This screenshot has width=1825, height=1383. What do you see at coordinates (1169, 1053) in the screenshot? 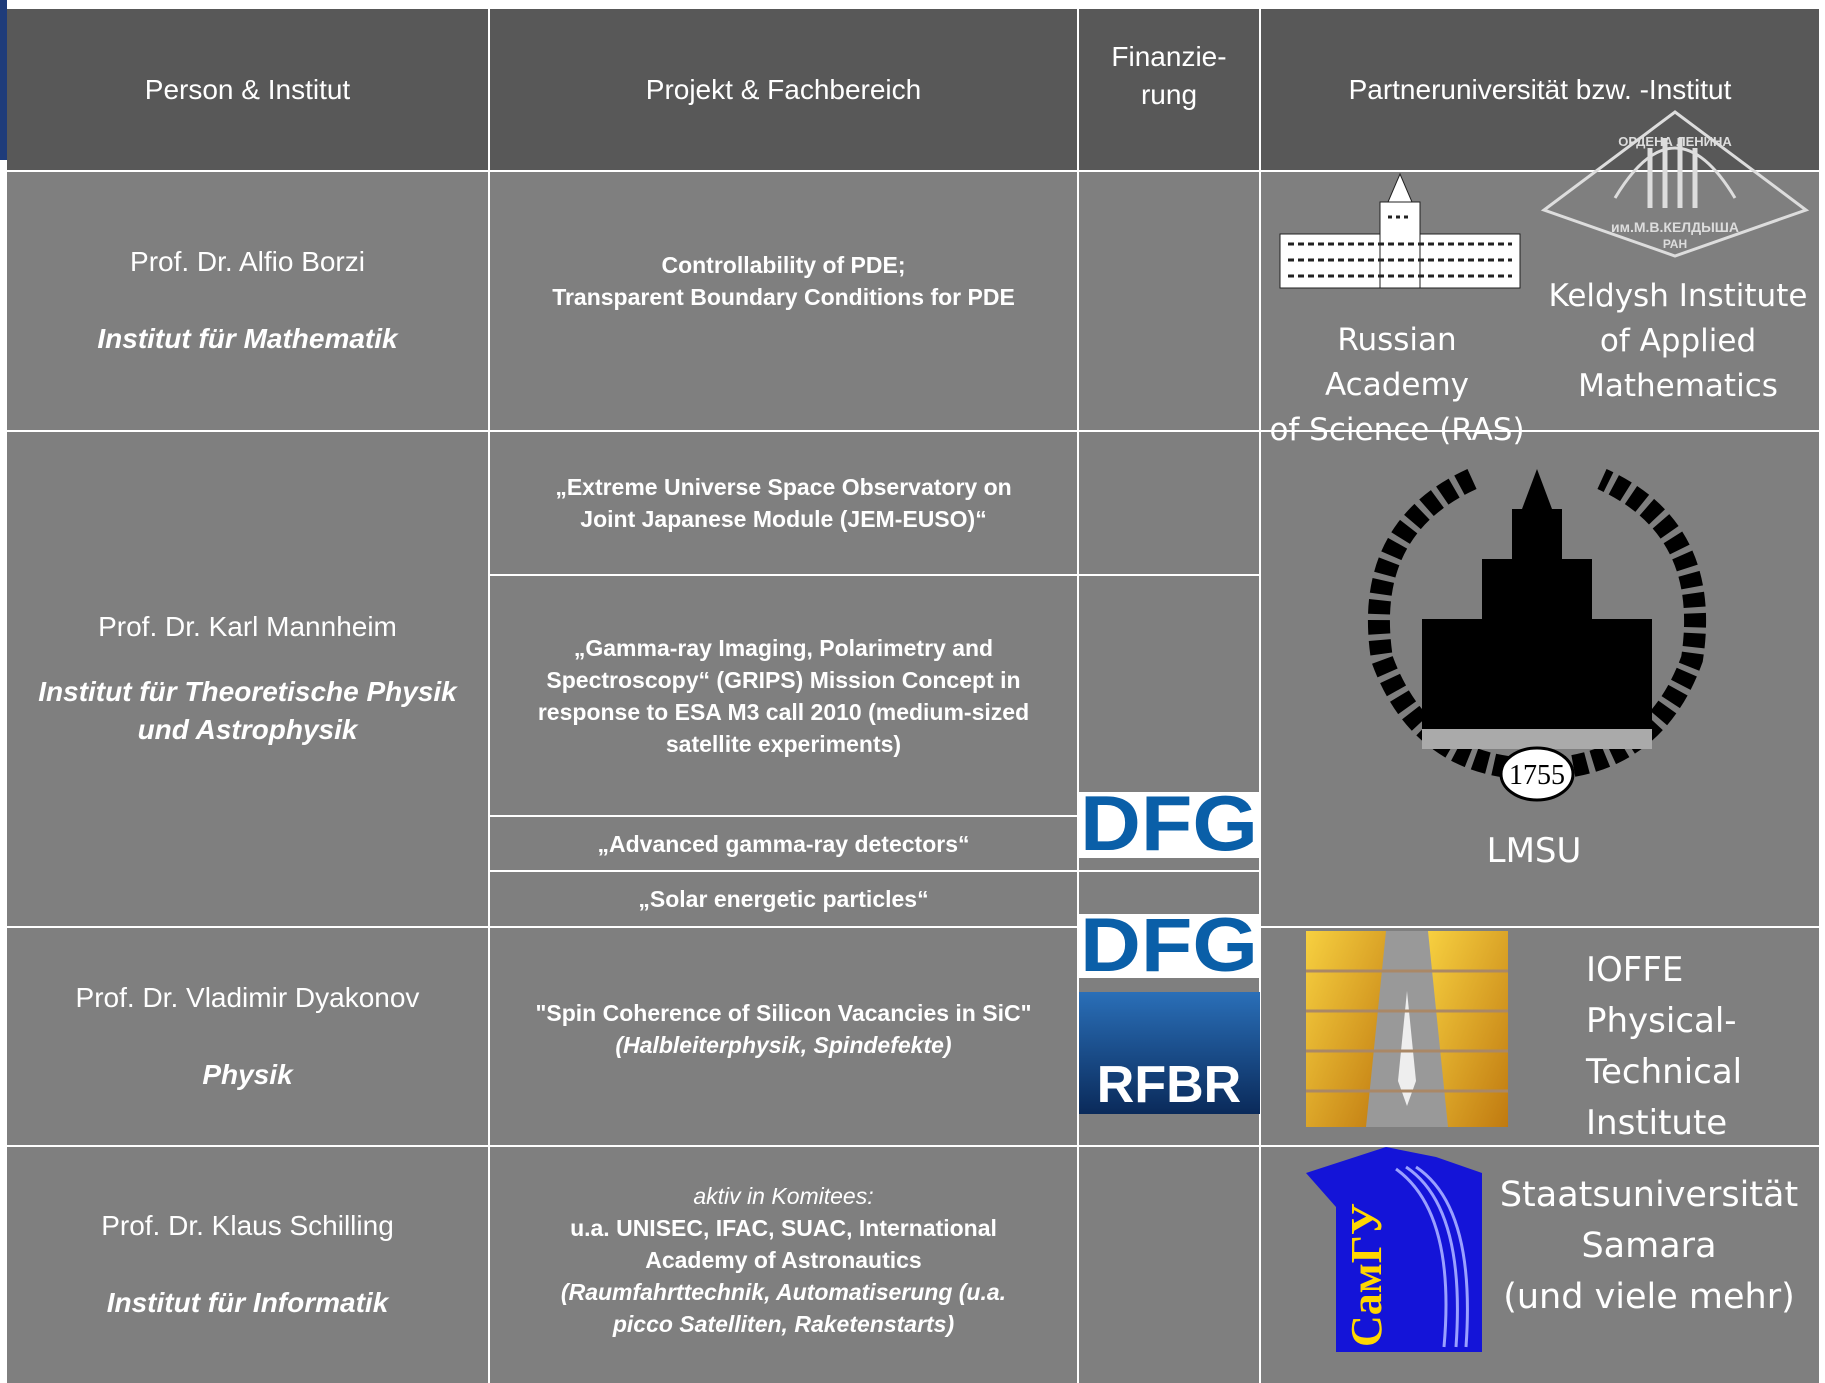
I see `rfbr-logo: RFBR` at bounding box center [1169, 1053].